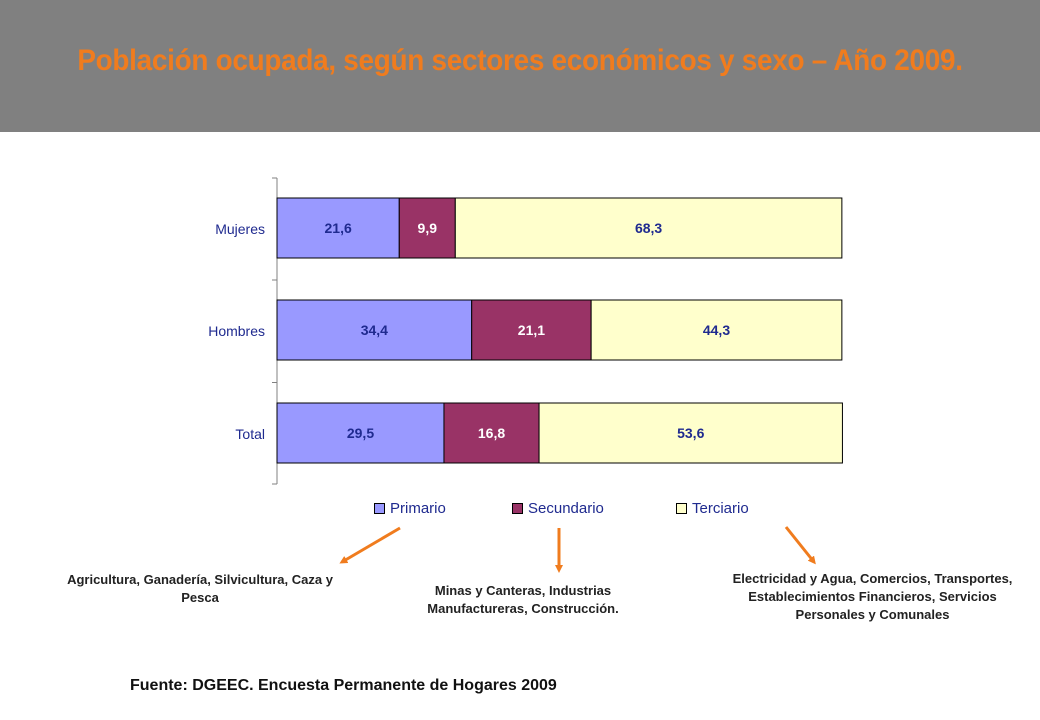 This screenshot has height=720, width=1040. I want to click on data-label: 68,3, so click(648, 228).